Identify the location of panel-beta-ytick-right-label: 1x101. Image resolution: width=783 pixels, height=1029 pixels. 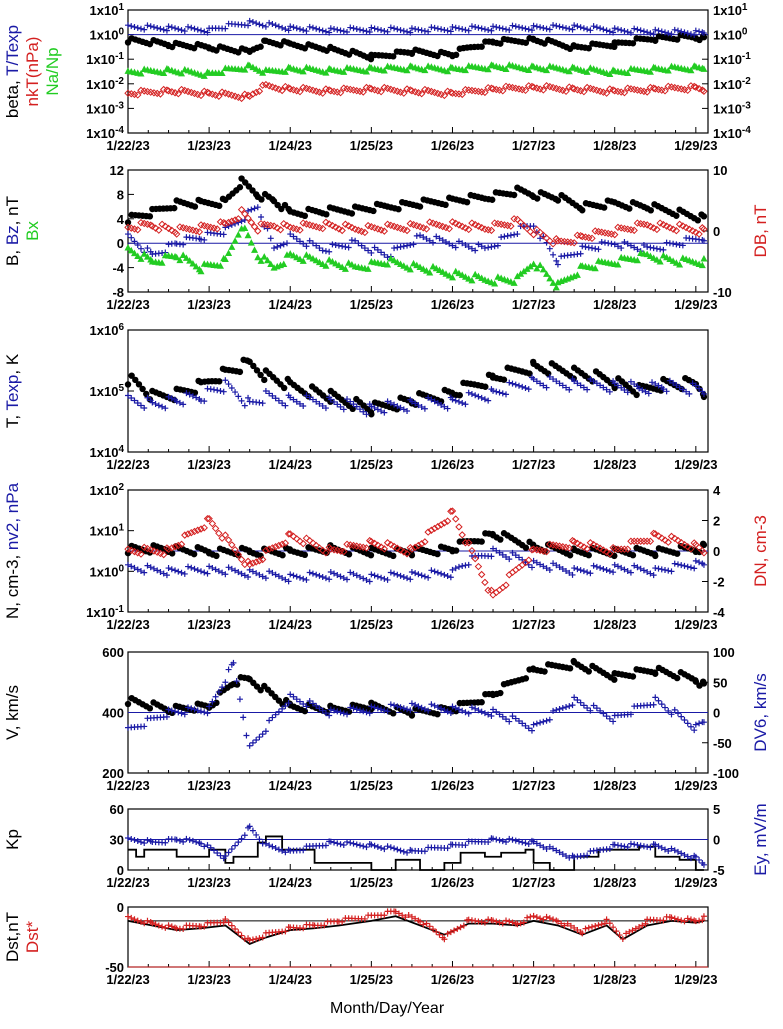
(730, 10).